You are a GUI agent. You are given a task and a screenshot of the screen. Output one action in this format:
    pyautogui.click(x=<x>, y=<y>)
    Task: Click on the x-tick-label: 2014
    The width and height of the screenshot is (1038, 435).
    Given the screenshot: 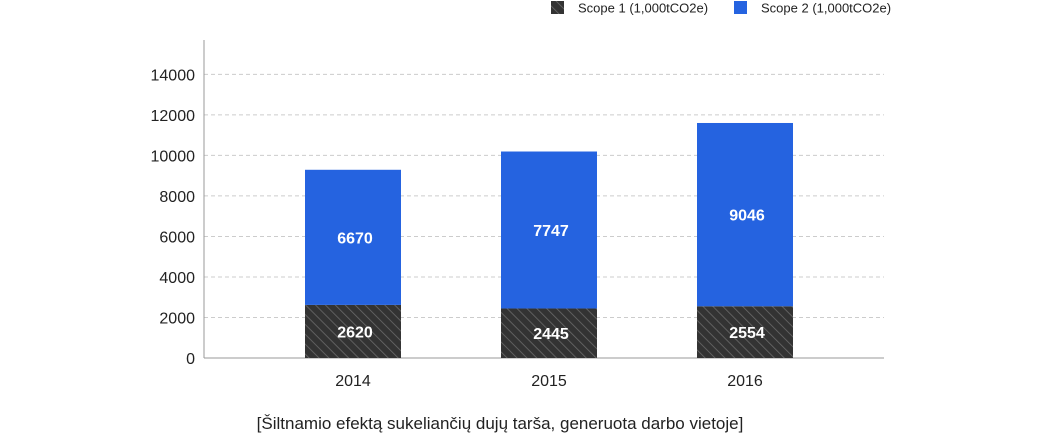 What is the action you would take?
    pyautogui.click(x=353, y=381)
    